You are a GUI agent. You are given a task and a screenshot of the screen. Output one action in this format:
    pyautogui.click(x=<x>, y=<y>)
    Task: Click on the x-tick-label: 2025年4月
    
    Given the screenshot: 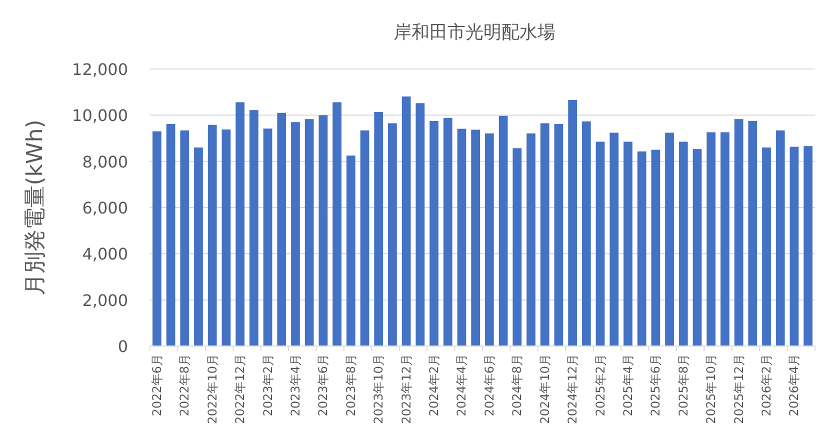 What is the action you would take?
    pyautogui.click(x=627, y=385)
    